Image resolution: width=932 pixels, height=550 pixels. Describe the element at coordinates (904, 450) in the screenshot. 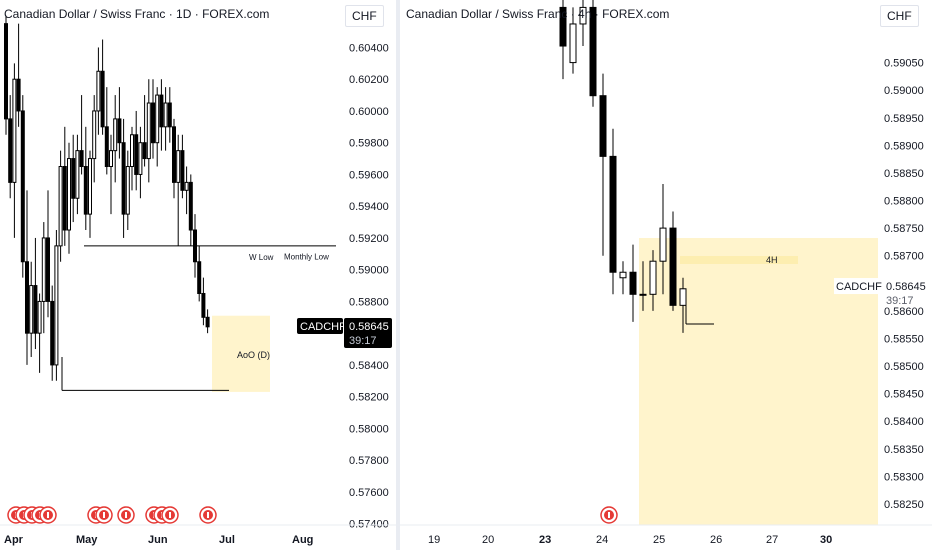

I see `price-tick: 0.58350` at that location.